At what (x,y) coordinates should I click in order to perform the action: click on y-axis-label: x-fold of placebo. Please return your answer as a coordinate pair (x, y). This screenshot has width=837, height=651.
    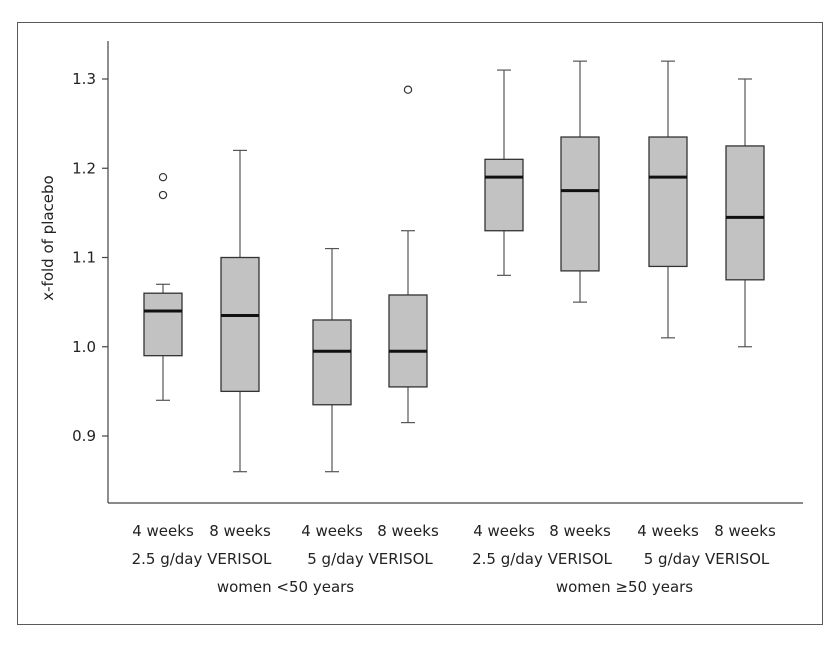
    Looking at the image, I should click on (48, 238).